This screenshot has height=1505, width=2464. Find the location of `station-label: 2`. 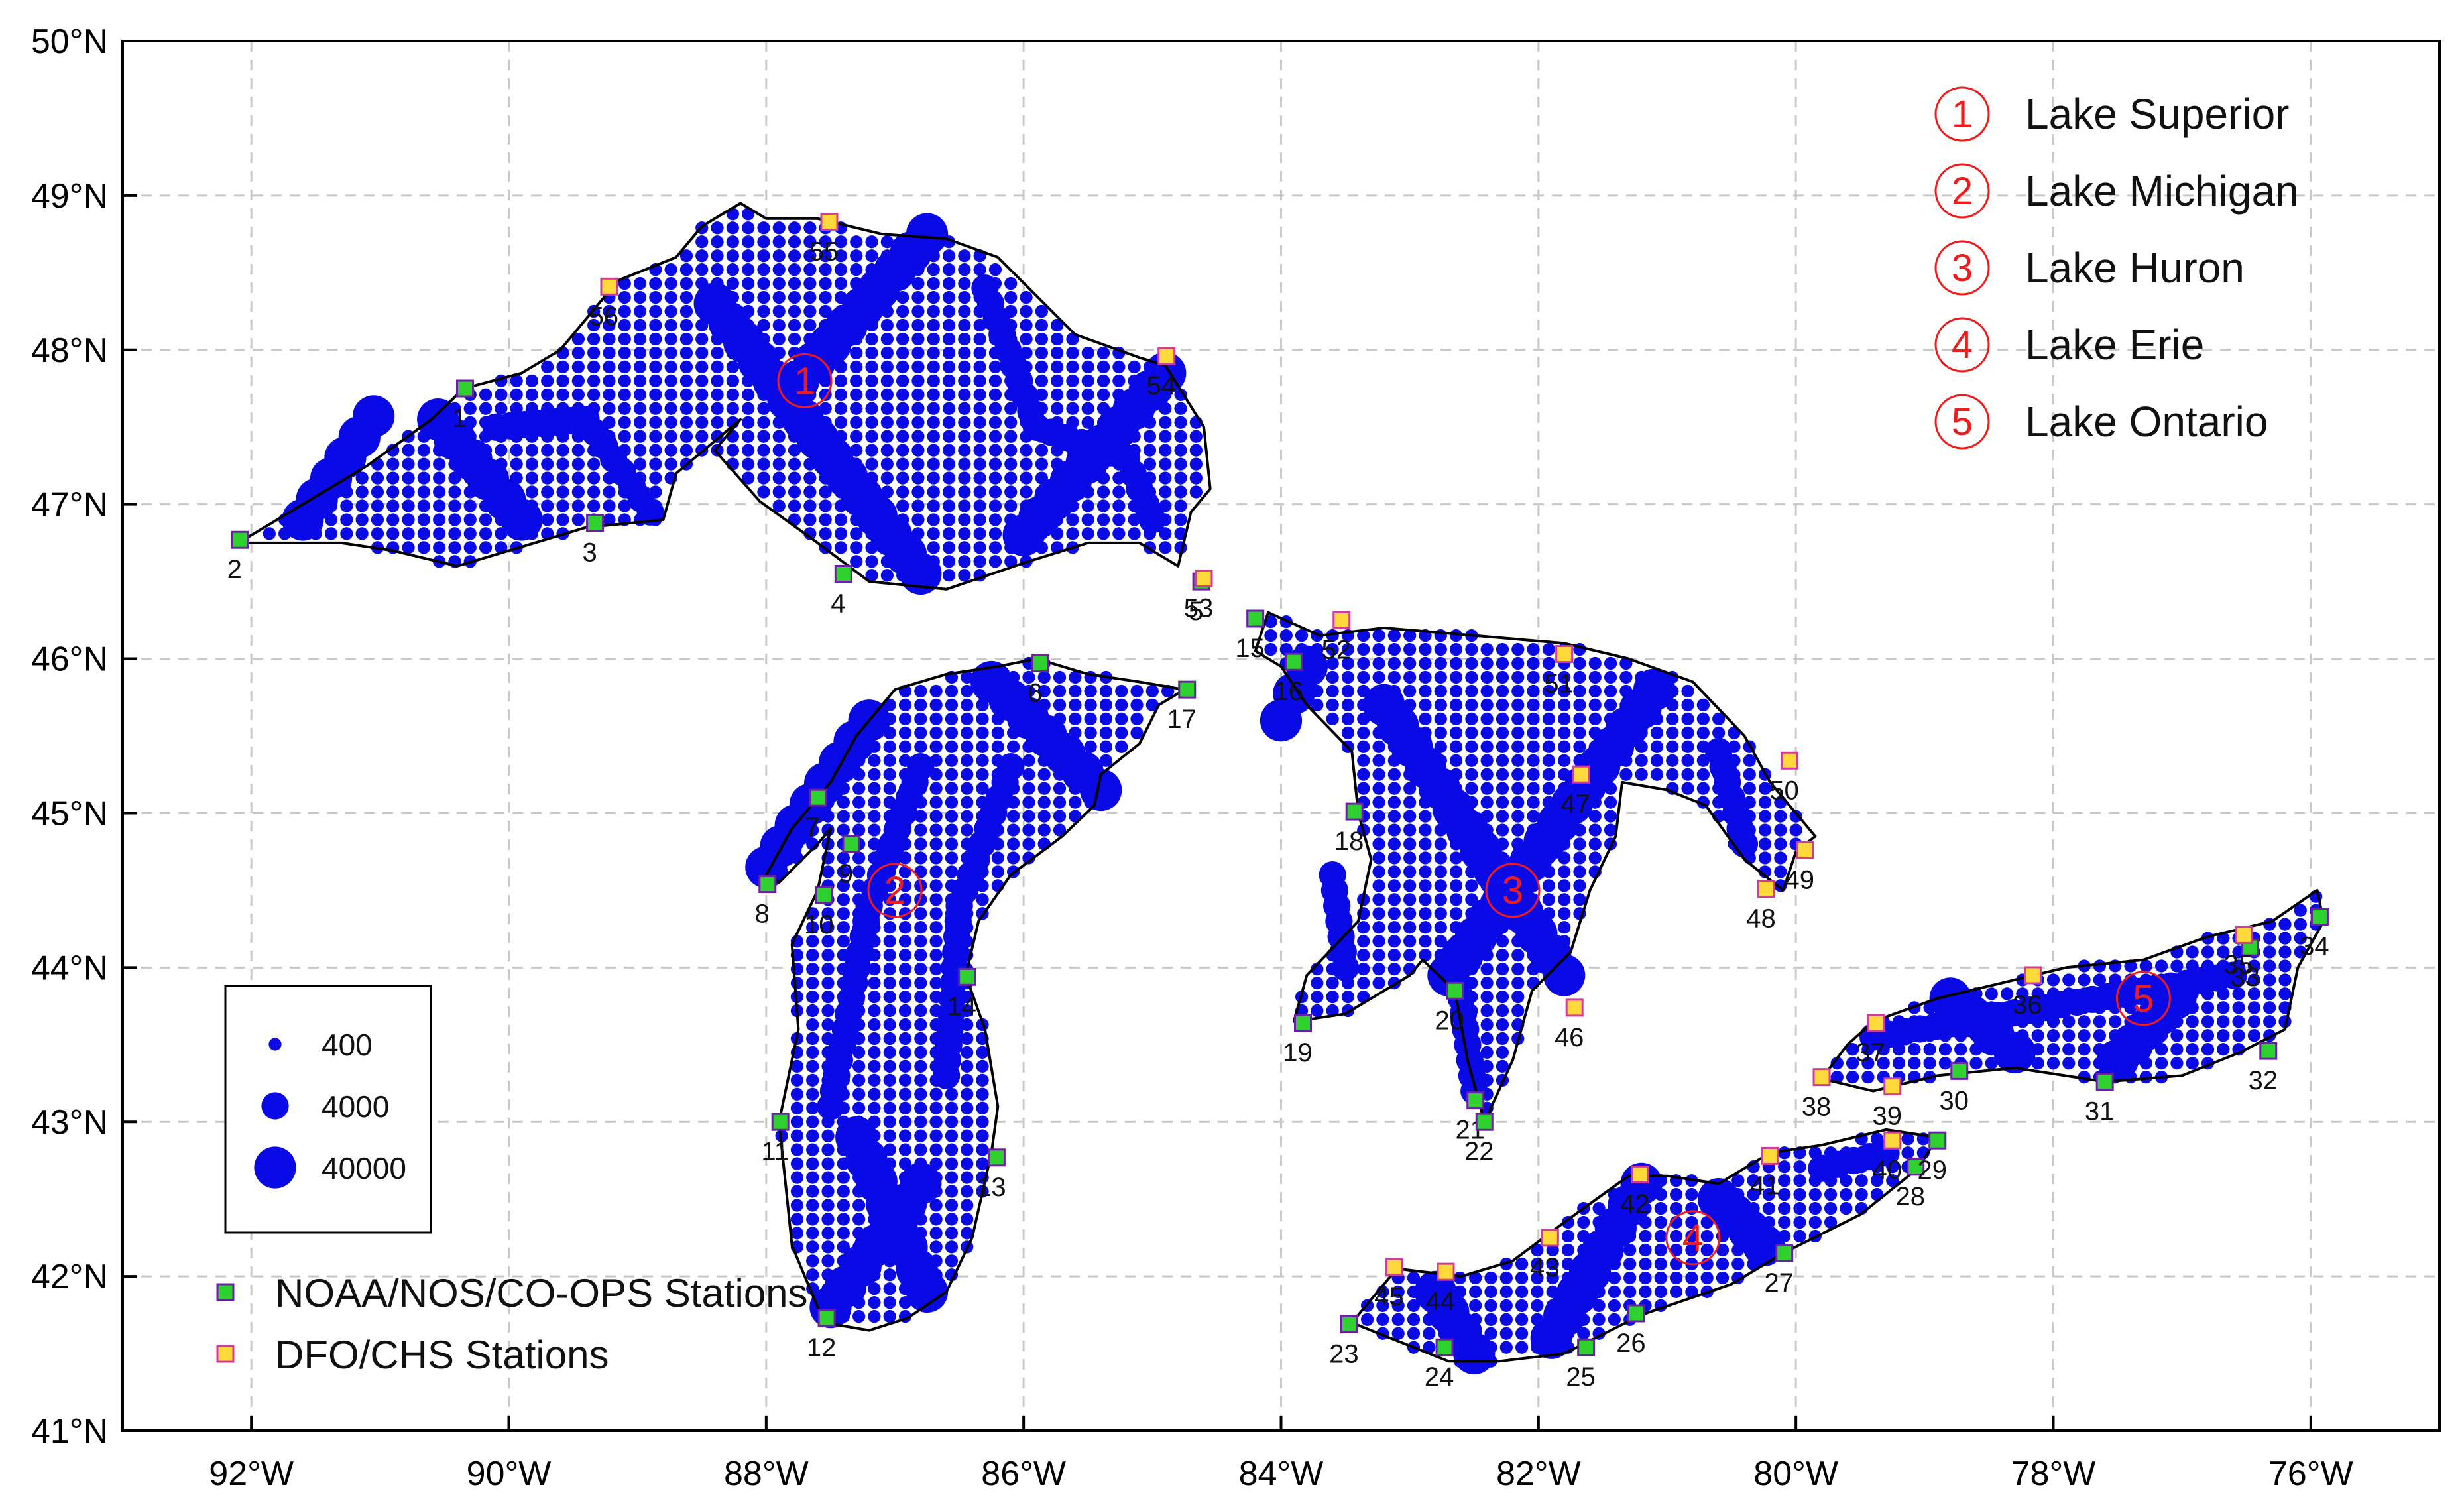

station-label: 2 is located at coordinates (235, 570).